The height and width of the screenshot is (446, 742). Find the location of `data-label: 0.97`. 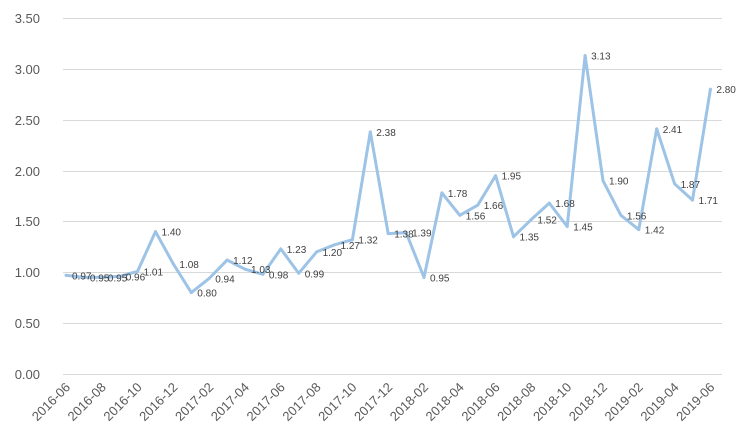

data-label: 0.97 is located at coordinates (82, 276).